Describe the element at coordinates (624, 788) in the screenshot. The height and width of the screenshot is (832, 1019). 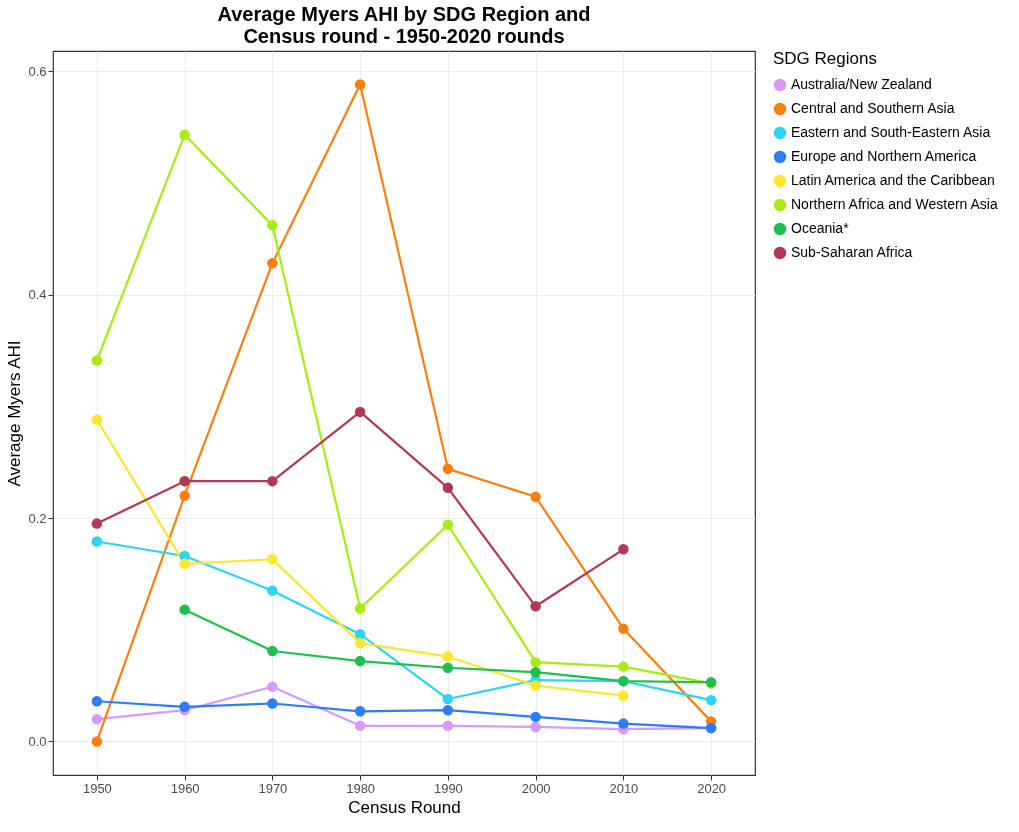
I see `x-tick-label: 2010` at that location.